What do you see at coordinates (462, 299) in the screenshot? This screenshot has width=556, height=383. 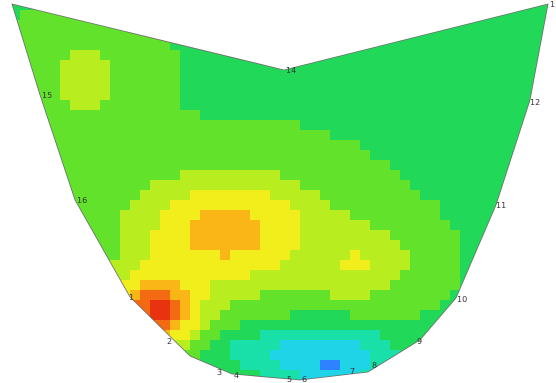 I see `electrode-label: 10` at bounding box center [462, 299].